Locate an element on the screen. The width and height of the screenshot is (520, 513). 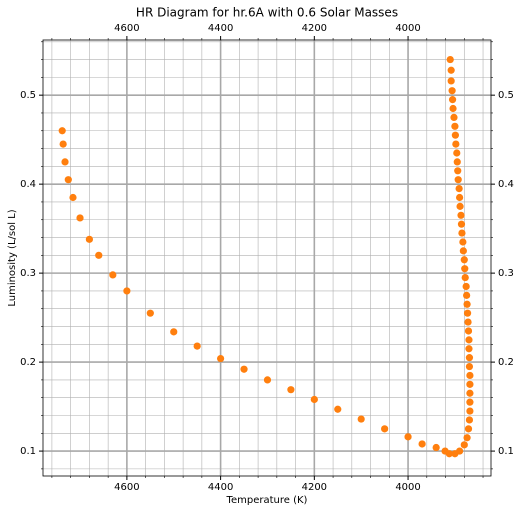
x-tick-label: 4400 is located at coordinates (220, 487).